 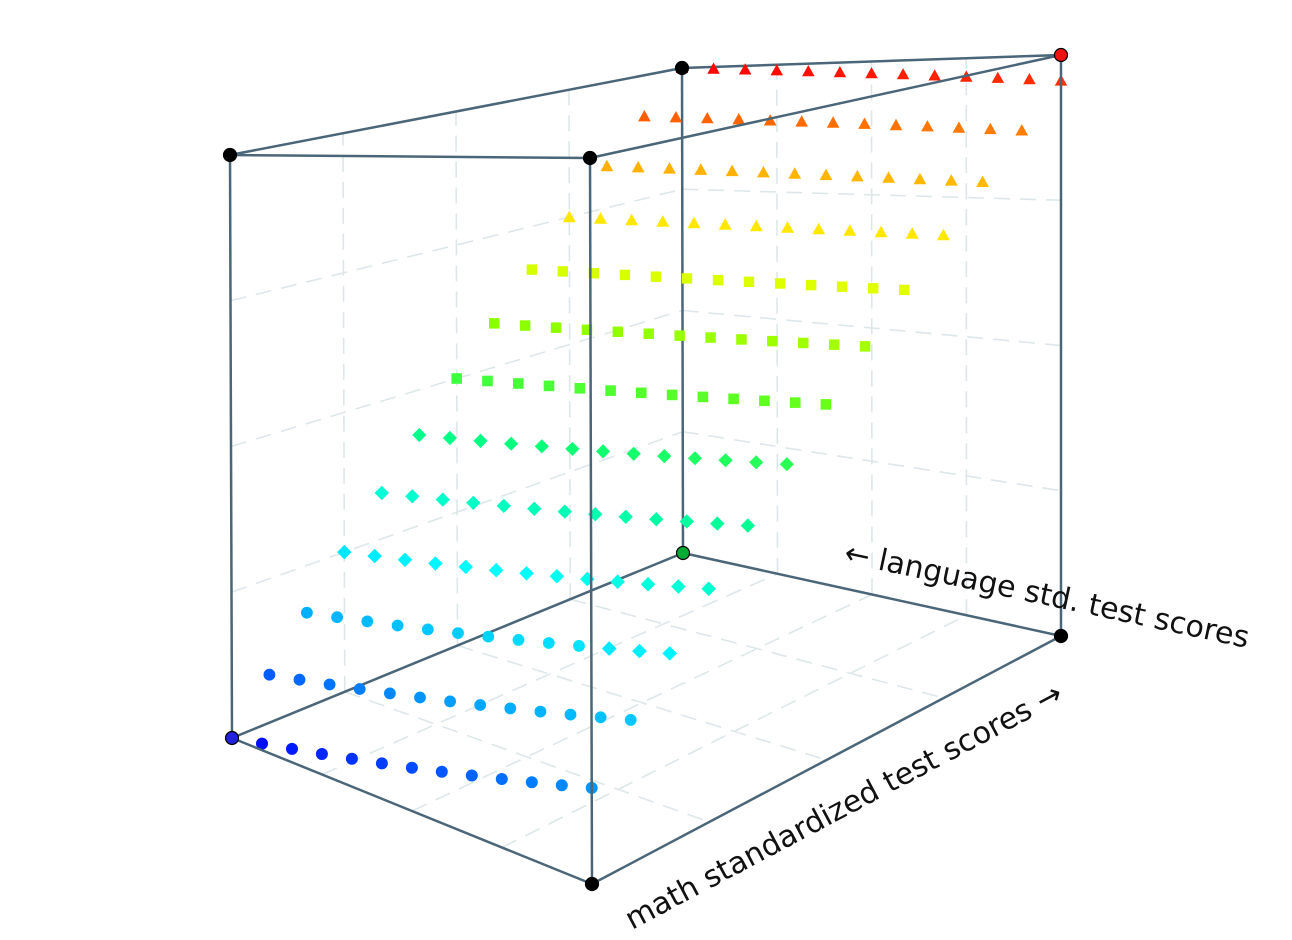 What do you see at coordinates (1046, 596) in the screenshot?
I see `y-axis-label: ← language std. test scores` at bounding box center [1046, 596].